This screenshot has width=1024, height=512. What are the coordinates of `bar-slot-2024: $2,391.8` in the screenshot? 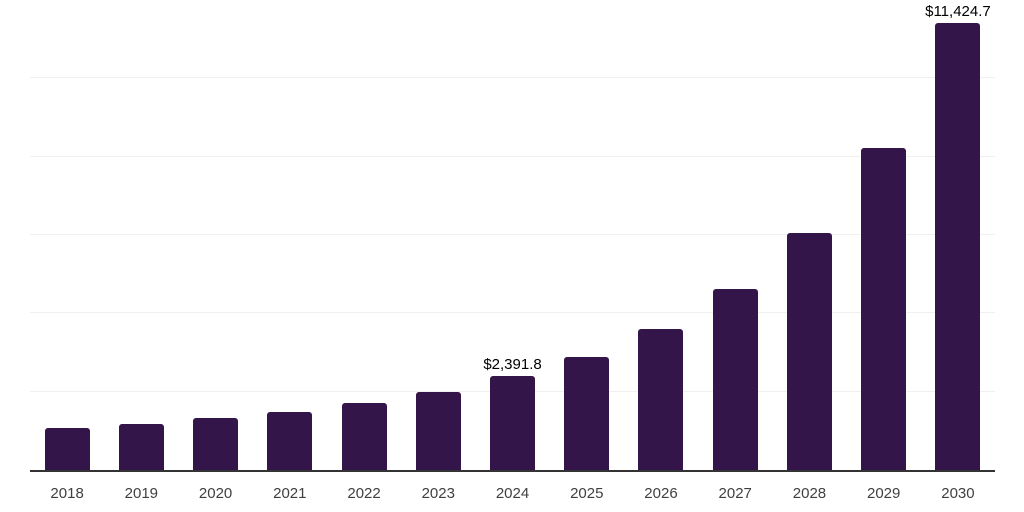 It's located at (512, 235).